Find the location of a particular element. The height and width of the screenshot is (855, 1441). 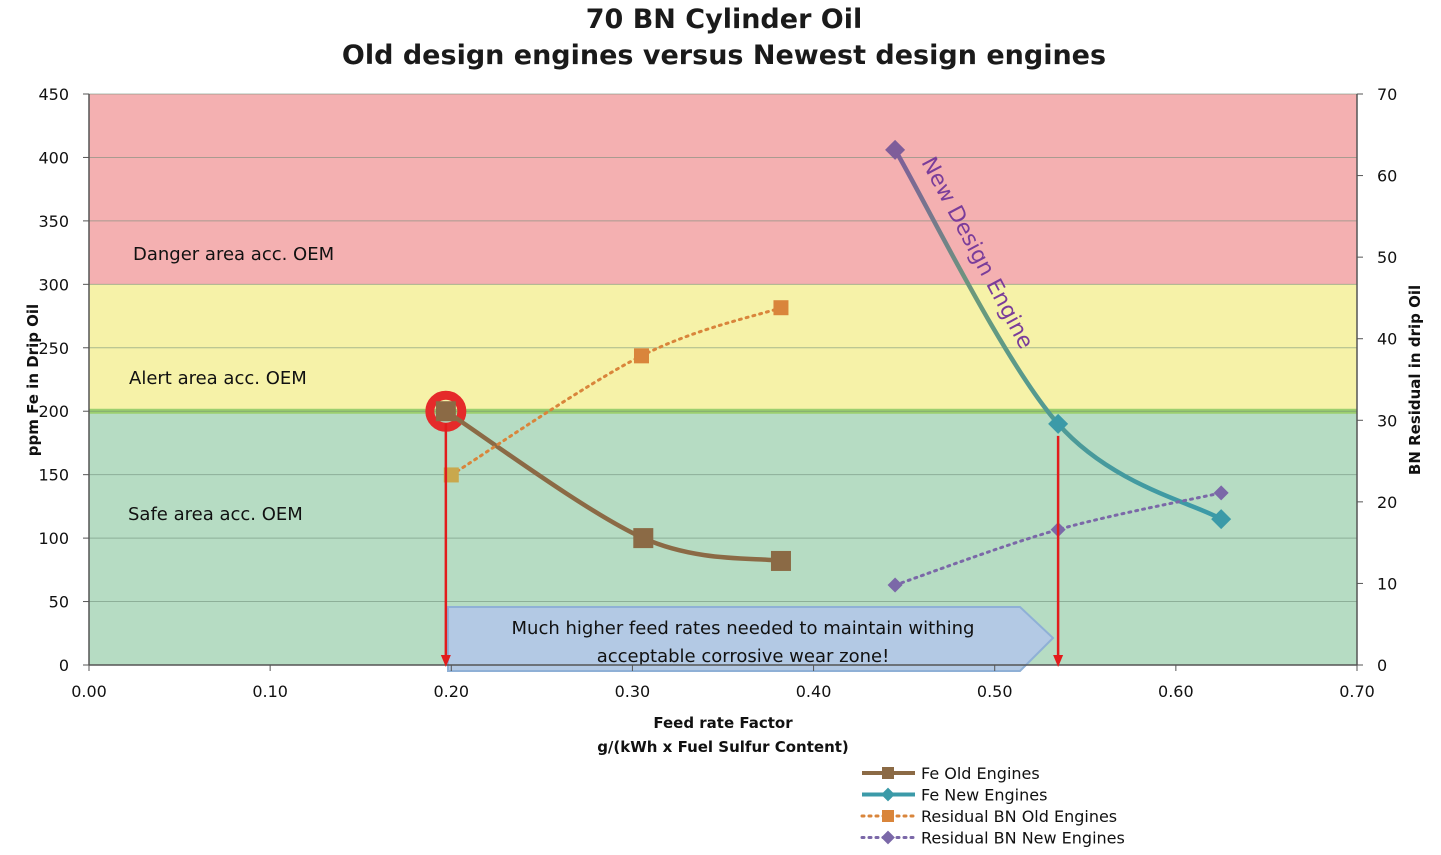

y2-tick-label-0: 0 is located at coordinates (1382, 665).